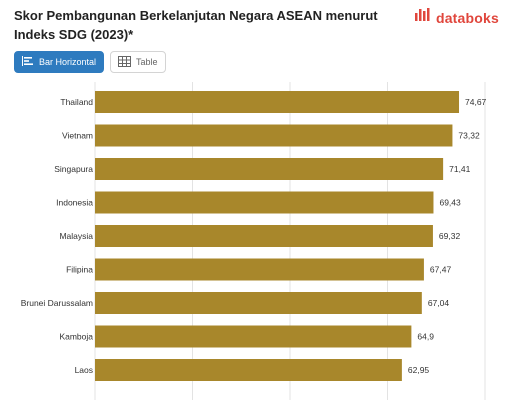 Image resolution: width=511 pixels, height=405 pixels. I want to click on value-label: 67,47, so click(441, 270).